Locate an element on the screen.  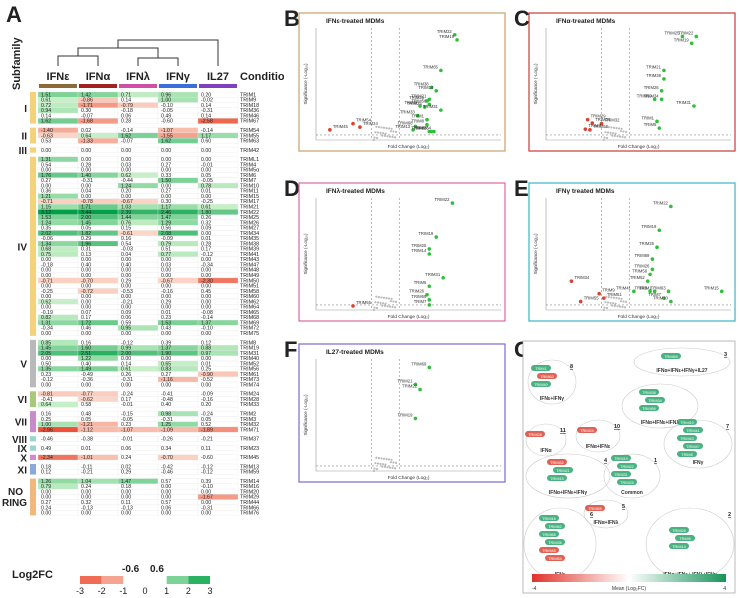
heat-value: -0.63 is located at coordinates (47, 136).